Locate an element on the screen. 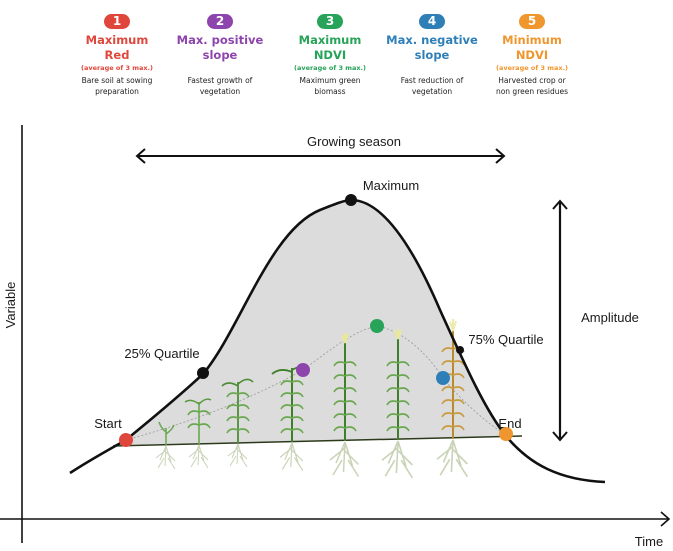 This screenshot has height=551, width=673. legend-desc: Fastest growth of vegetation is located at coordinates (220, 86).